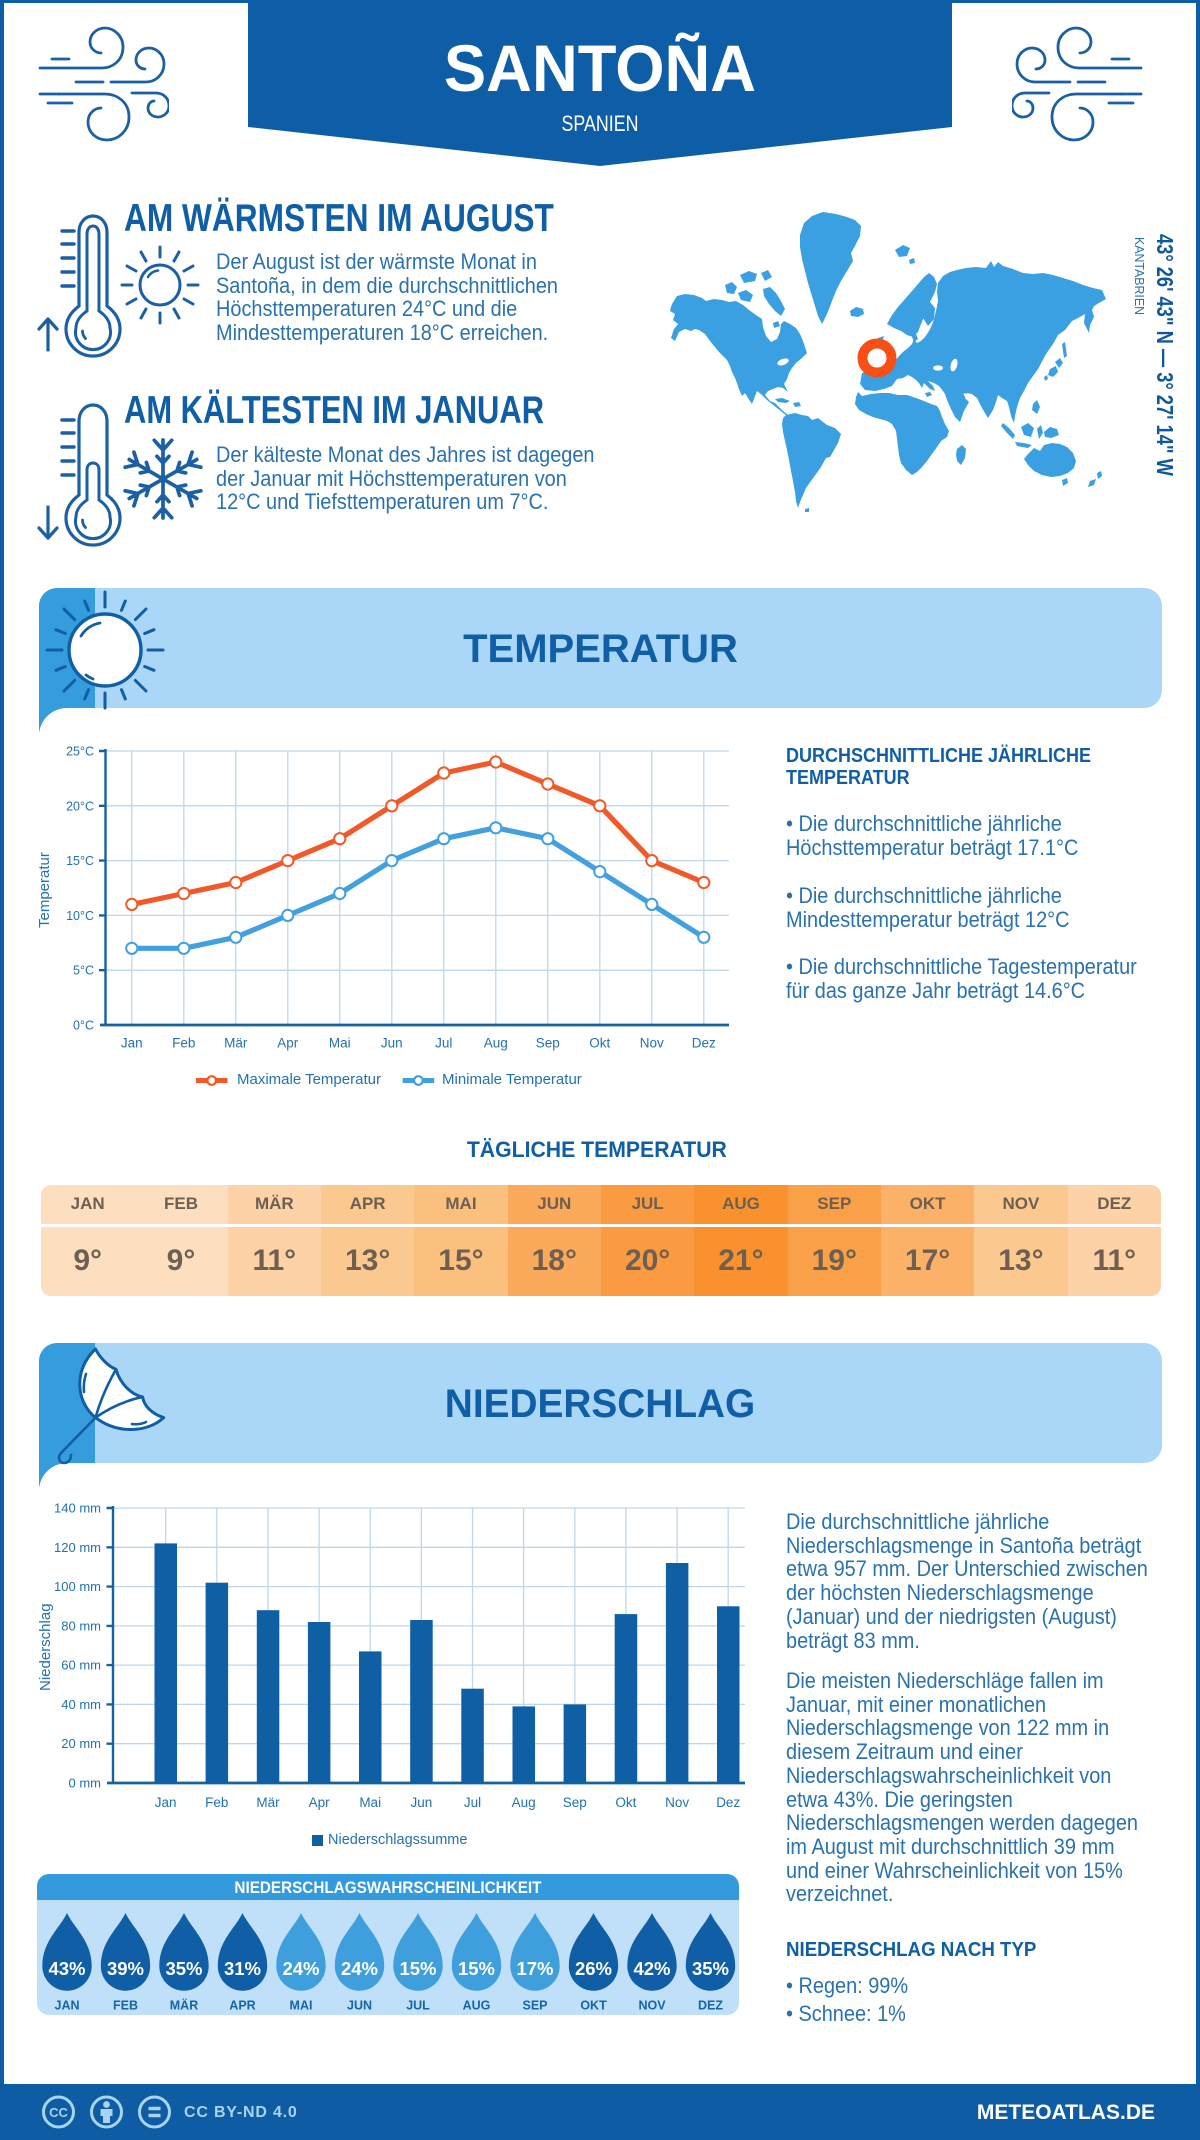 The height and width of the screenshot is (2140, 1200). What do you see at coordinates (242, 1968) in the screenshot?
I see `svg-text: 31%` at bounding box center [242, 1968].